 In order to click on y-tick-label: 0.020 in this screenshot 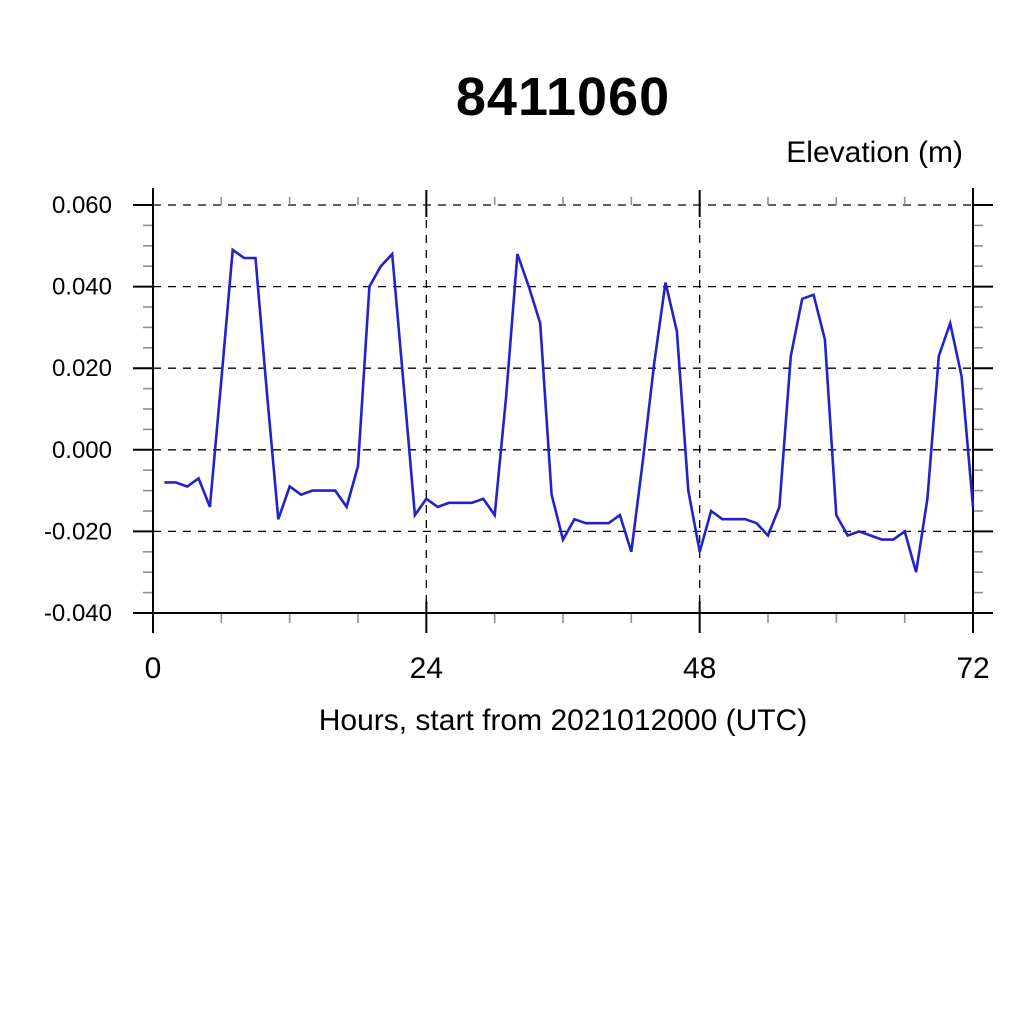, I will do `click(82, 368)`.